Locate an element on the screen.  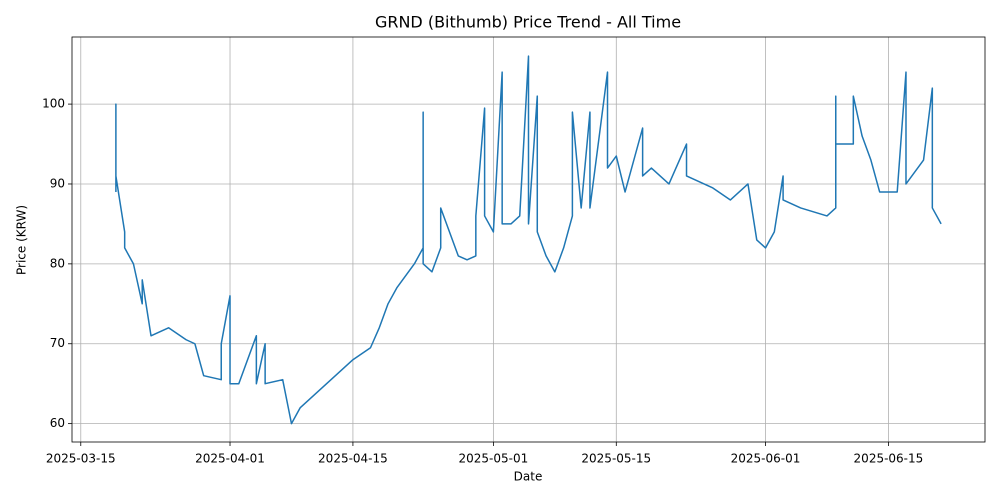
x-tick-label: 2025-06-01 is located at coordinates (766, 459).